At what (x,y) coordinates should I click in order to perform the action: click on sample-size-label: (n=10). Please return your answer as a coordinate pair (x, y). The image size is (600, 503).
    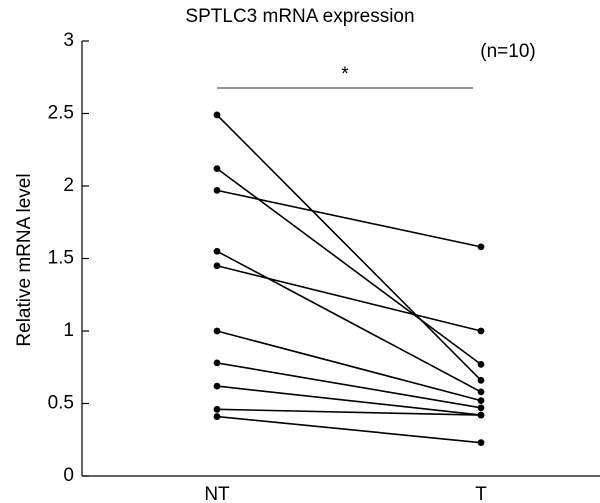
    Looking at the image, I should click on (507, 51).